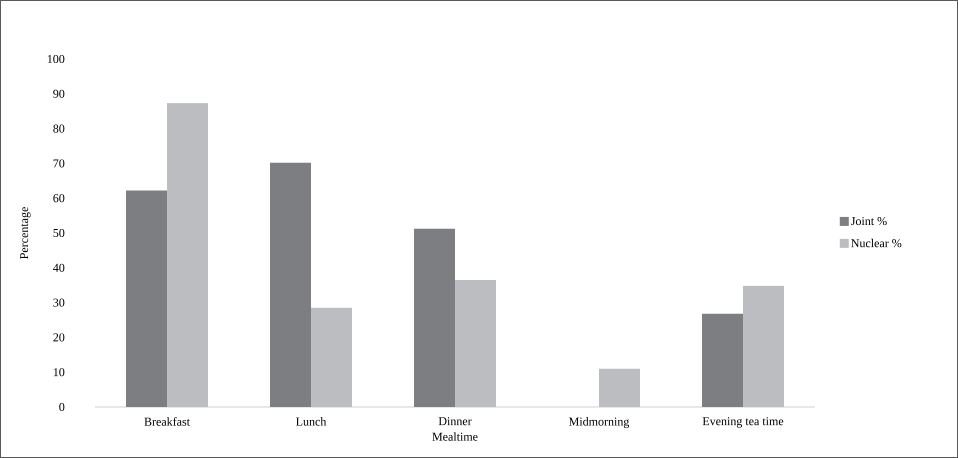 The height and width of the screenshot is (458, 958). Describe the element at coordinates (876, 243) in the screenshot. I see `legend-label: Nuclear %` at that location.